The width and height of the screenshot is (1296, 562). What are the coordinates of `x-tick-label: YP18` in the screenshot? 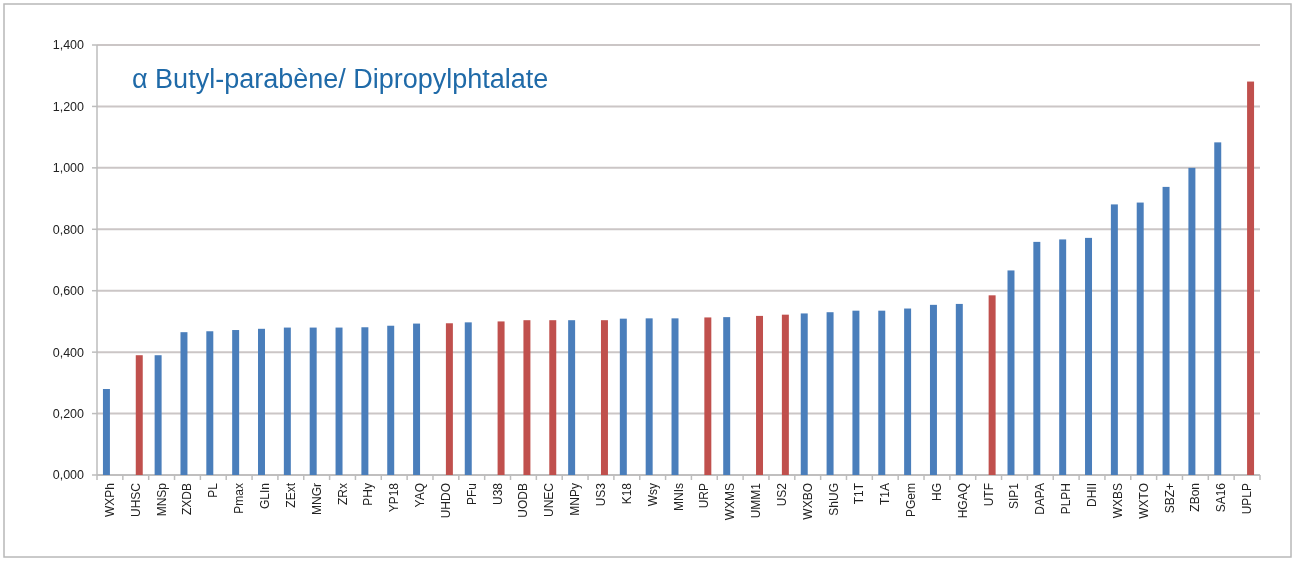 It's located at (394, 497).